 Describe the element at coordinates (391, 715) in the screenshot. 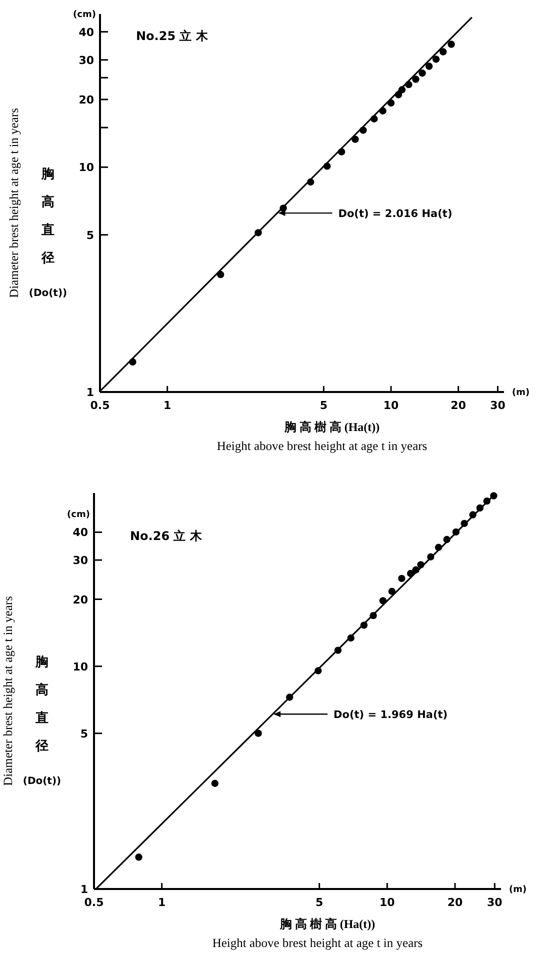

I see `annotation: Do(t) = 1.969 Ha(t)` at that location.